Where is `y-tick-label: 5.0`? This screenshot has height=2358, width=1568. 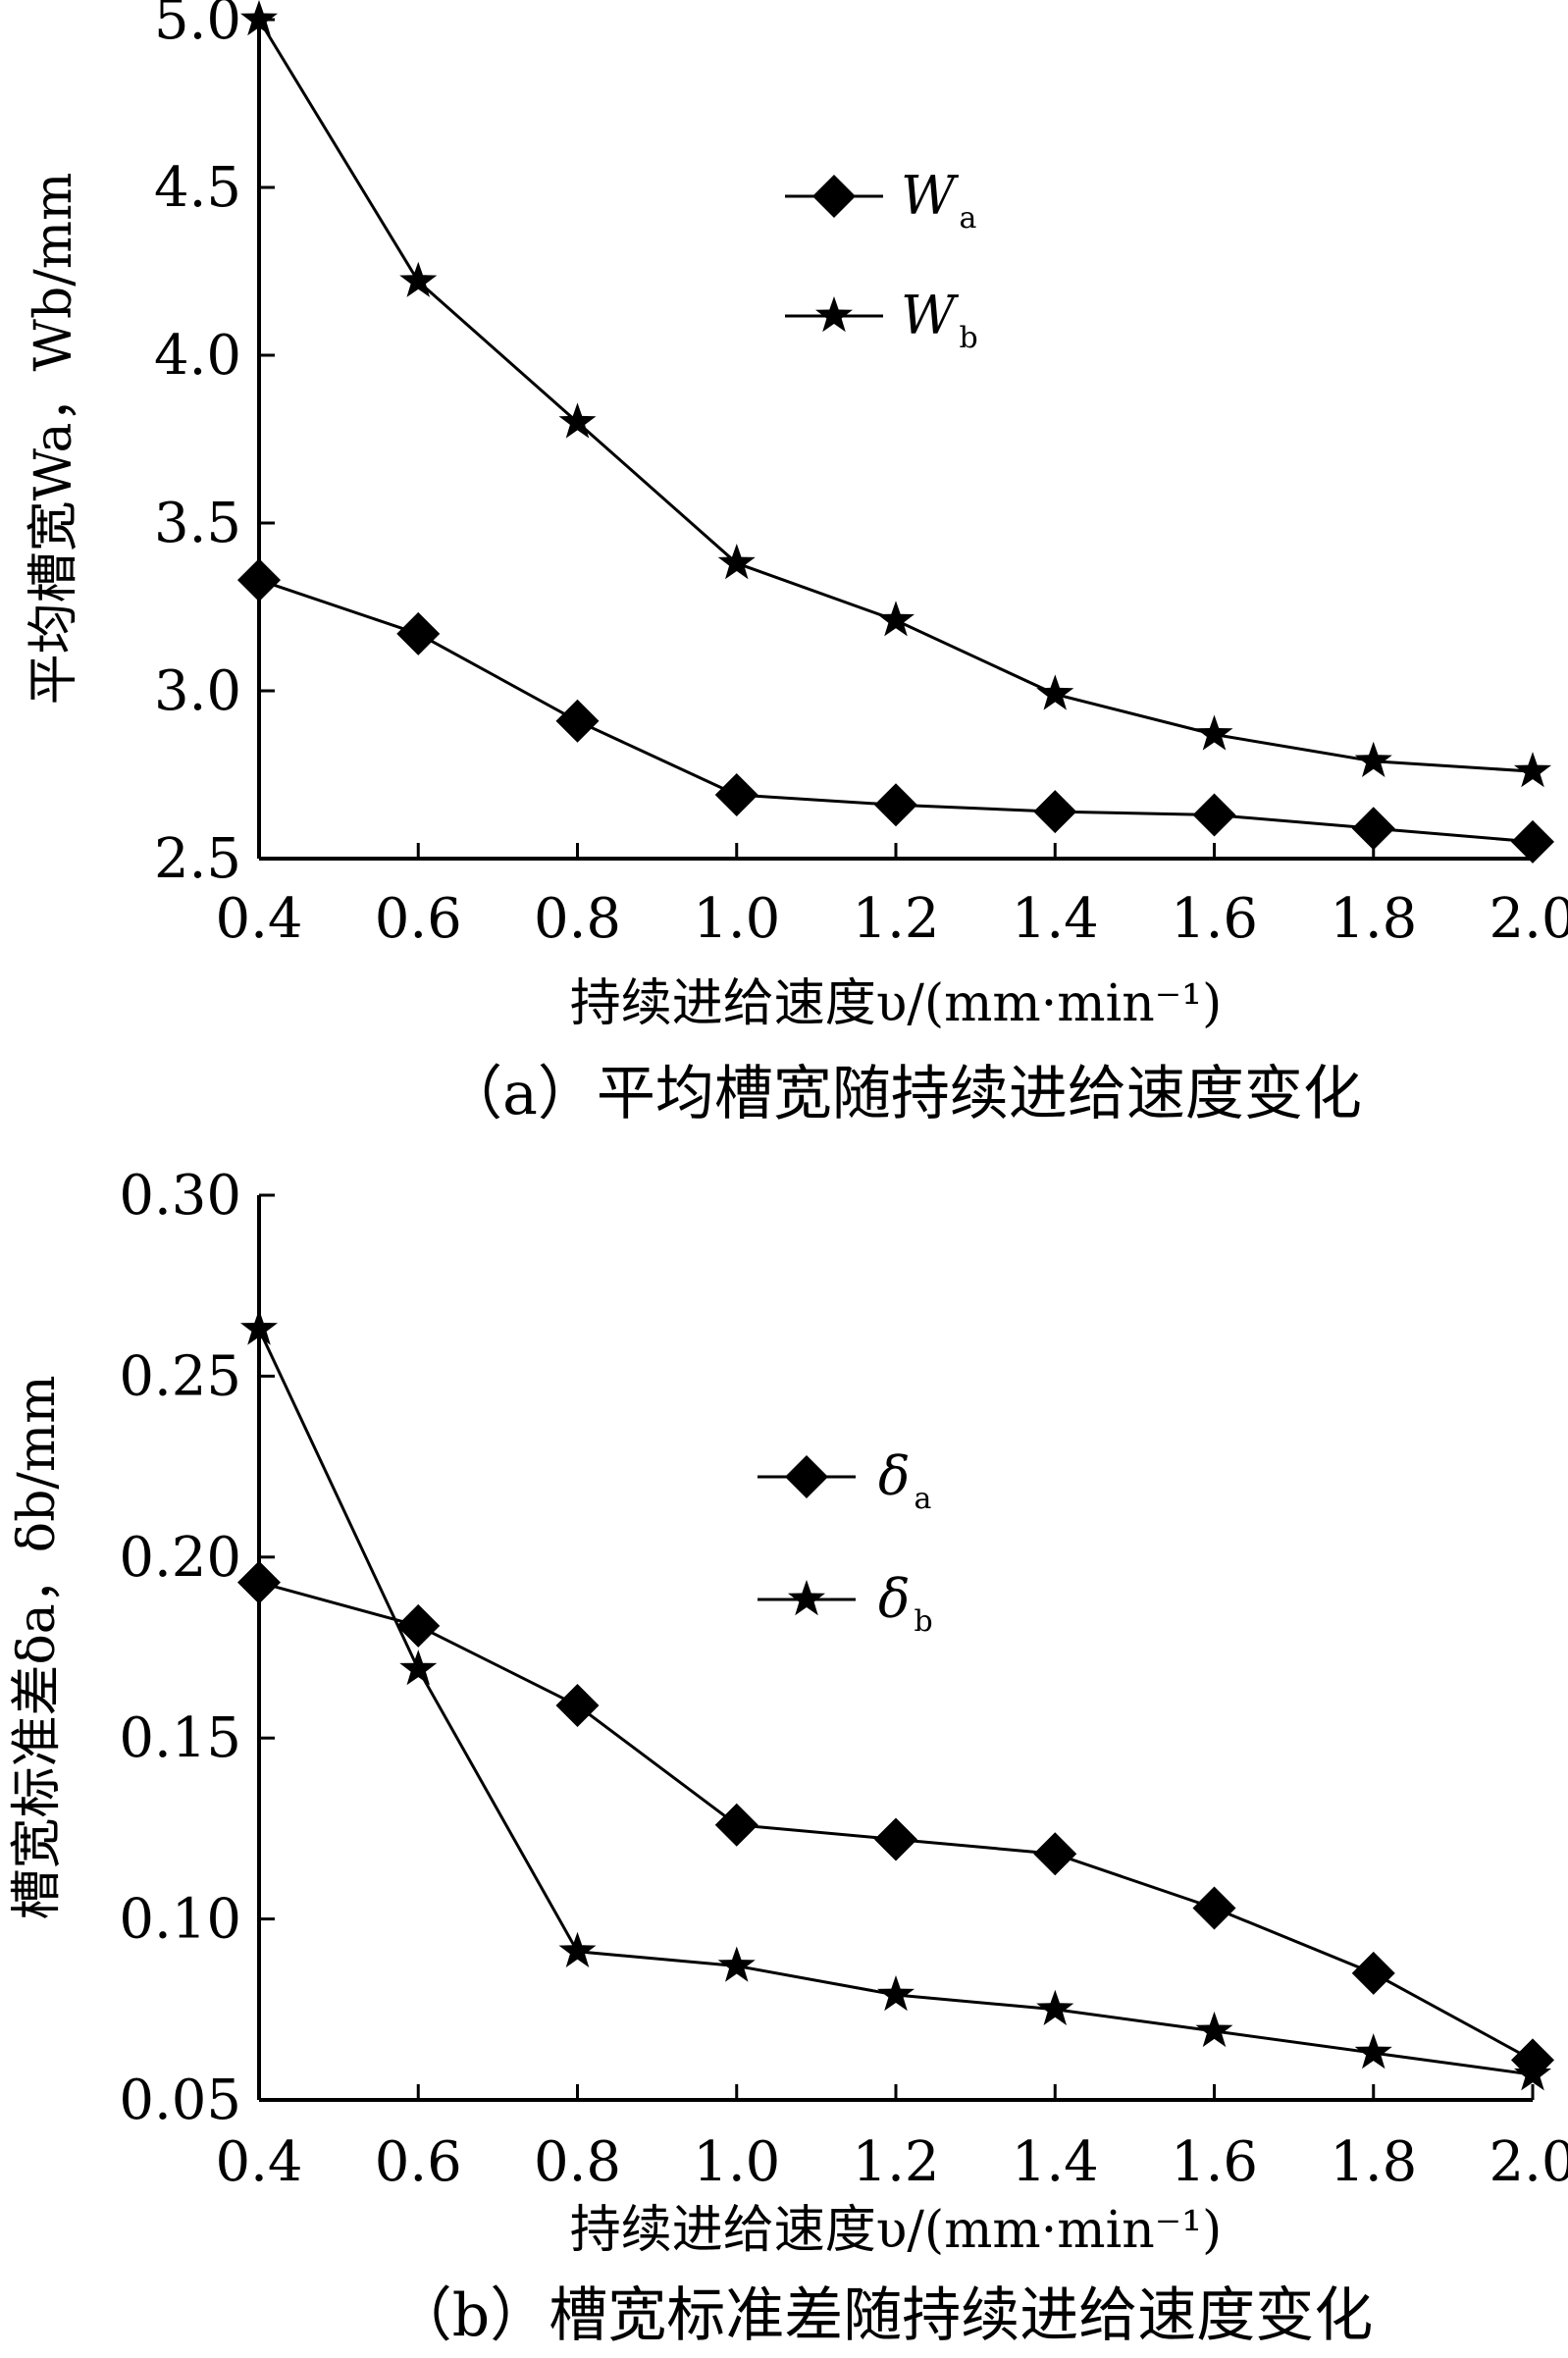
y-tick-label: 5.0 is located at coordinates (198, 26).